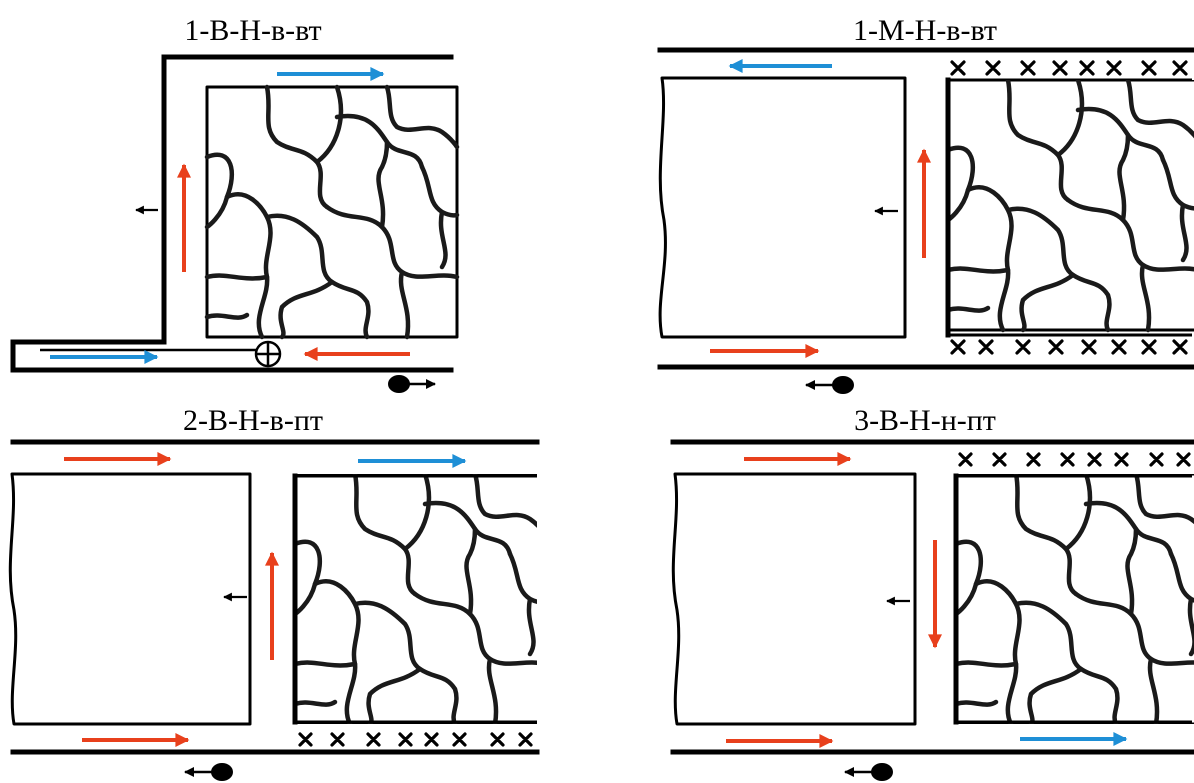  Describe the element at coordinates (332, 212) in the screenshot. I see `rock-mass` at that location.